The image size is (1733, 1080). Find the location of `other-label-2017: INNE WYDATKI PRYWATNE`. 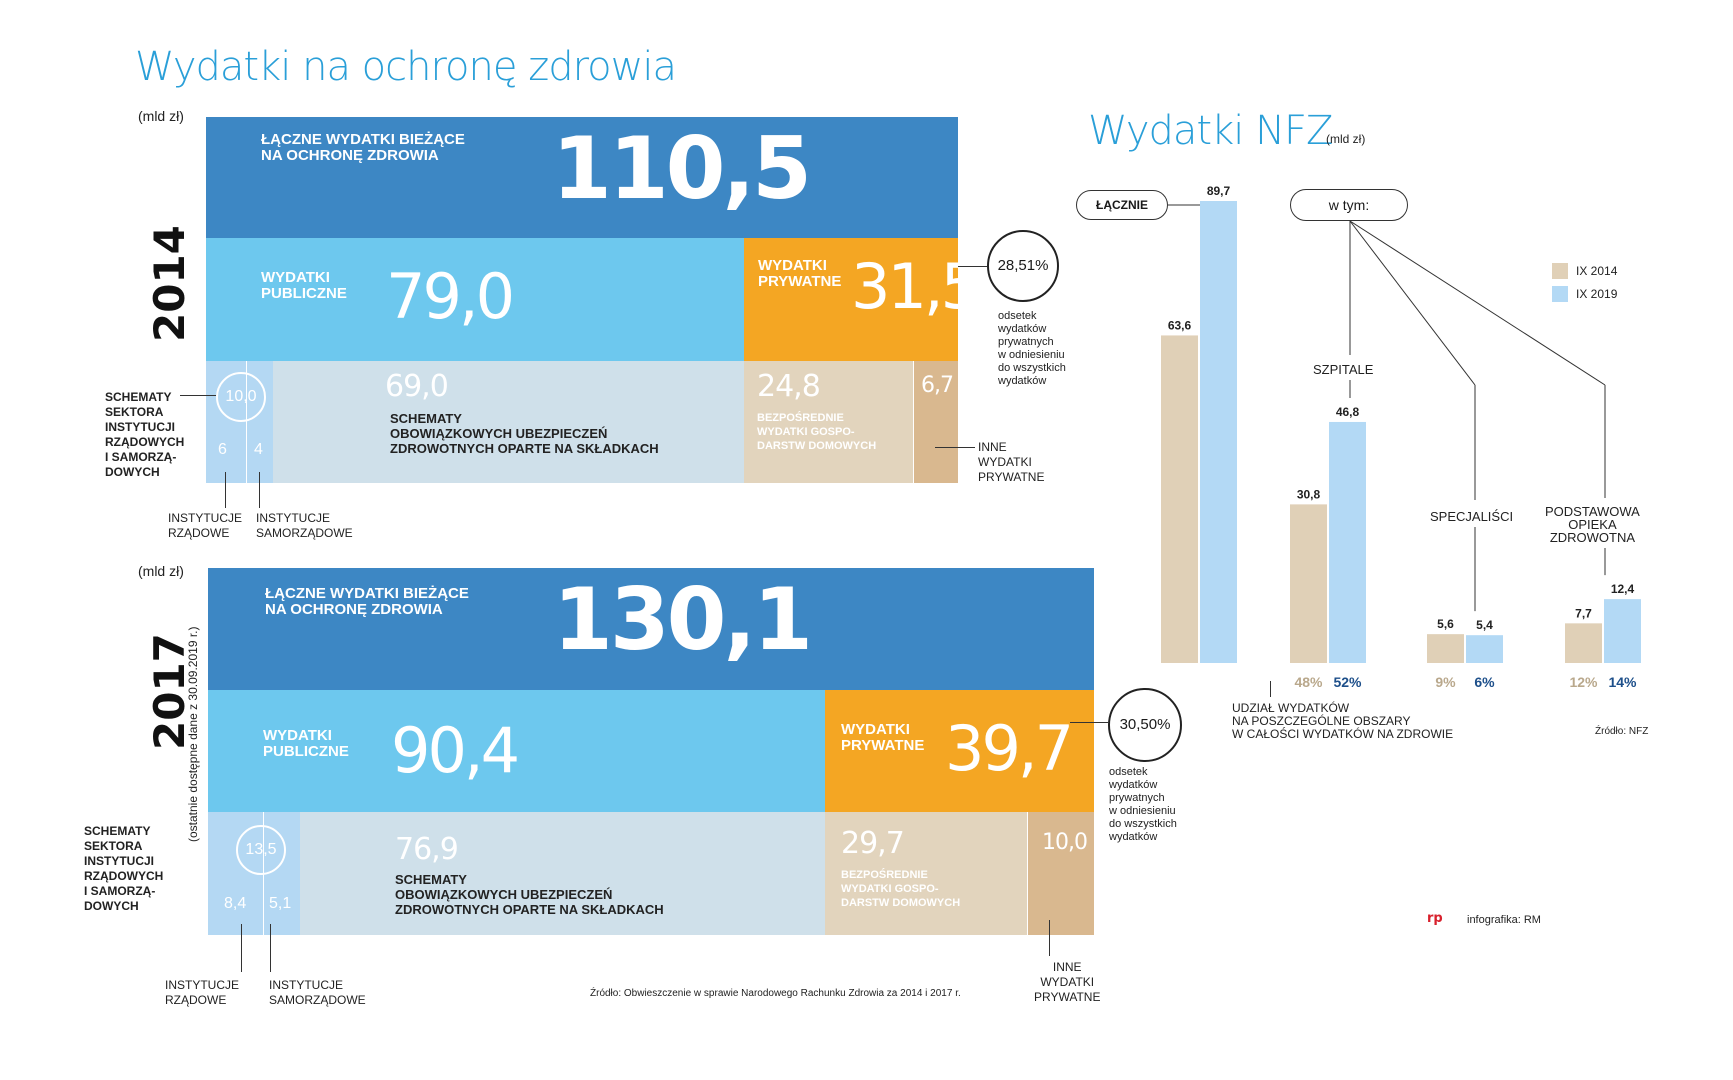

other-label-2017: INNE WYDATKI PRYWATNE is located at coordinates (1067, 982).